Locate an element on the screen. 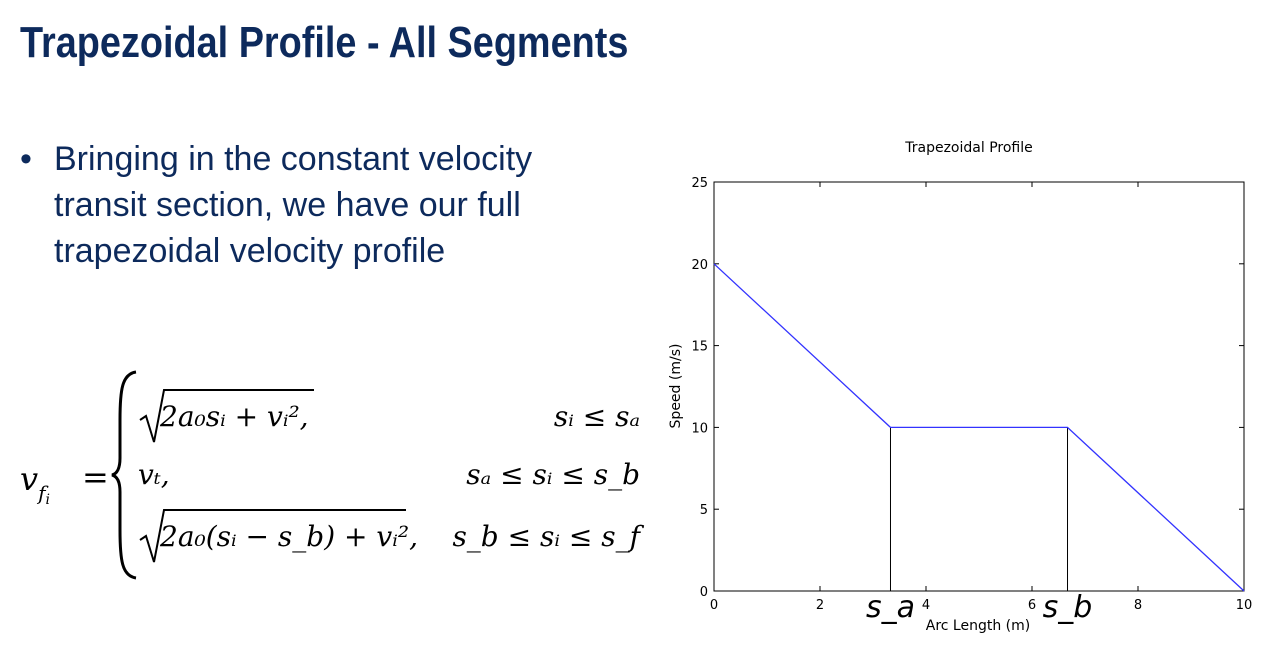 This screenshot has width=1281, height=656. case-condition-1: sᵢ ≤ sₐ is located at coordinates (596, 416).